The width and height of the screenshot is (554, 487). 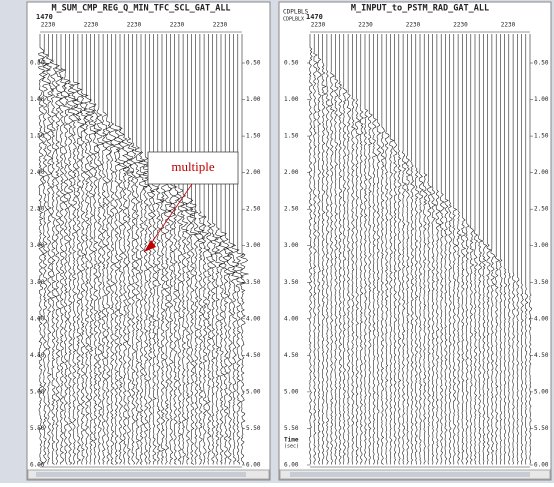 What do you see at coordinates (541, 282) in the screenshot?
I see `time-label: 3.50` at bounding box center [541, 282].